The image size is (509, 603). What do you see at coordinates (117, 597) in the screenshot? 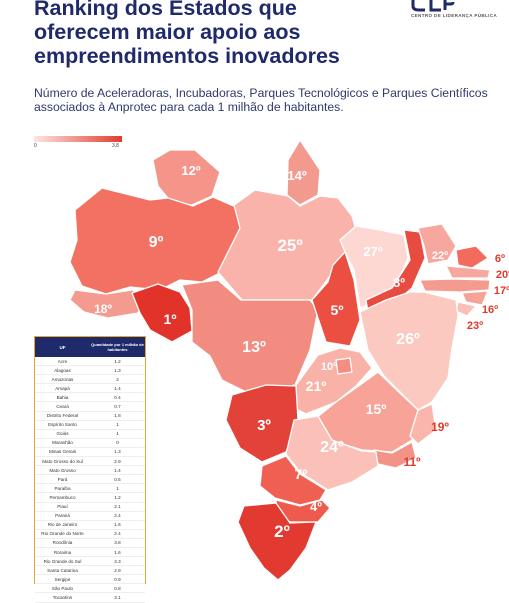
I see `table-cell-quantity: 3.1` at bounding box center [117, 597].